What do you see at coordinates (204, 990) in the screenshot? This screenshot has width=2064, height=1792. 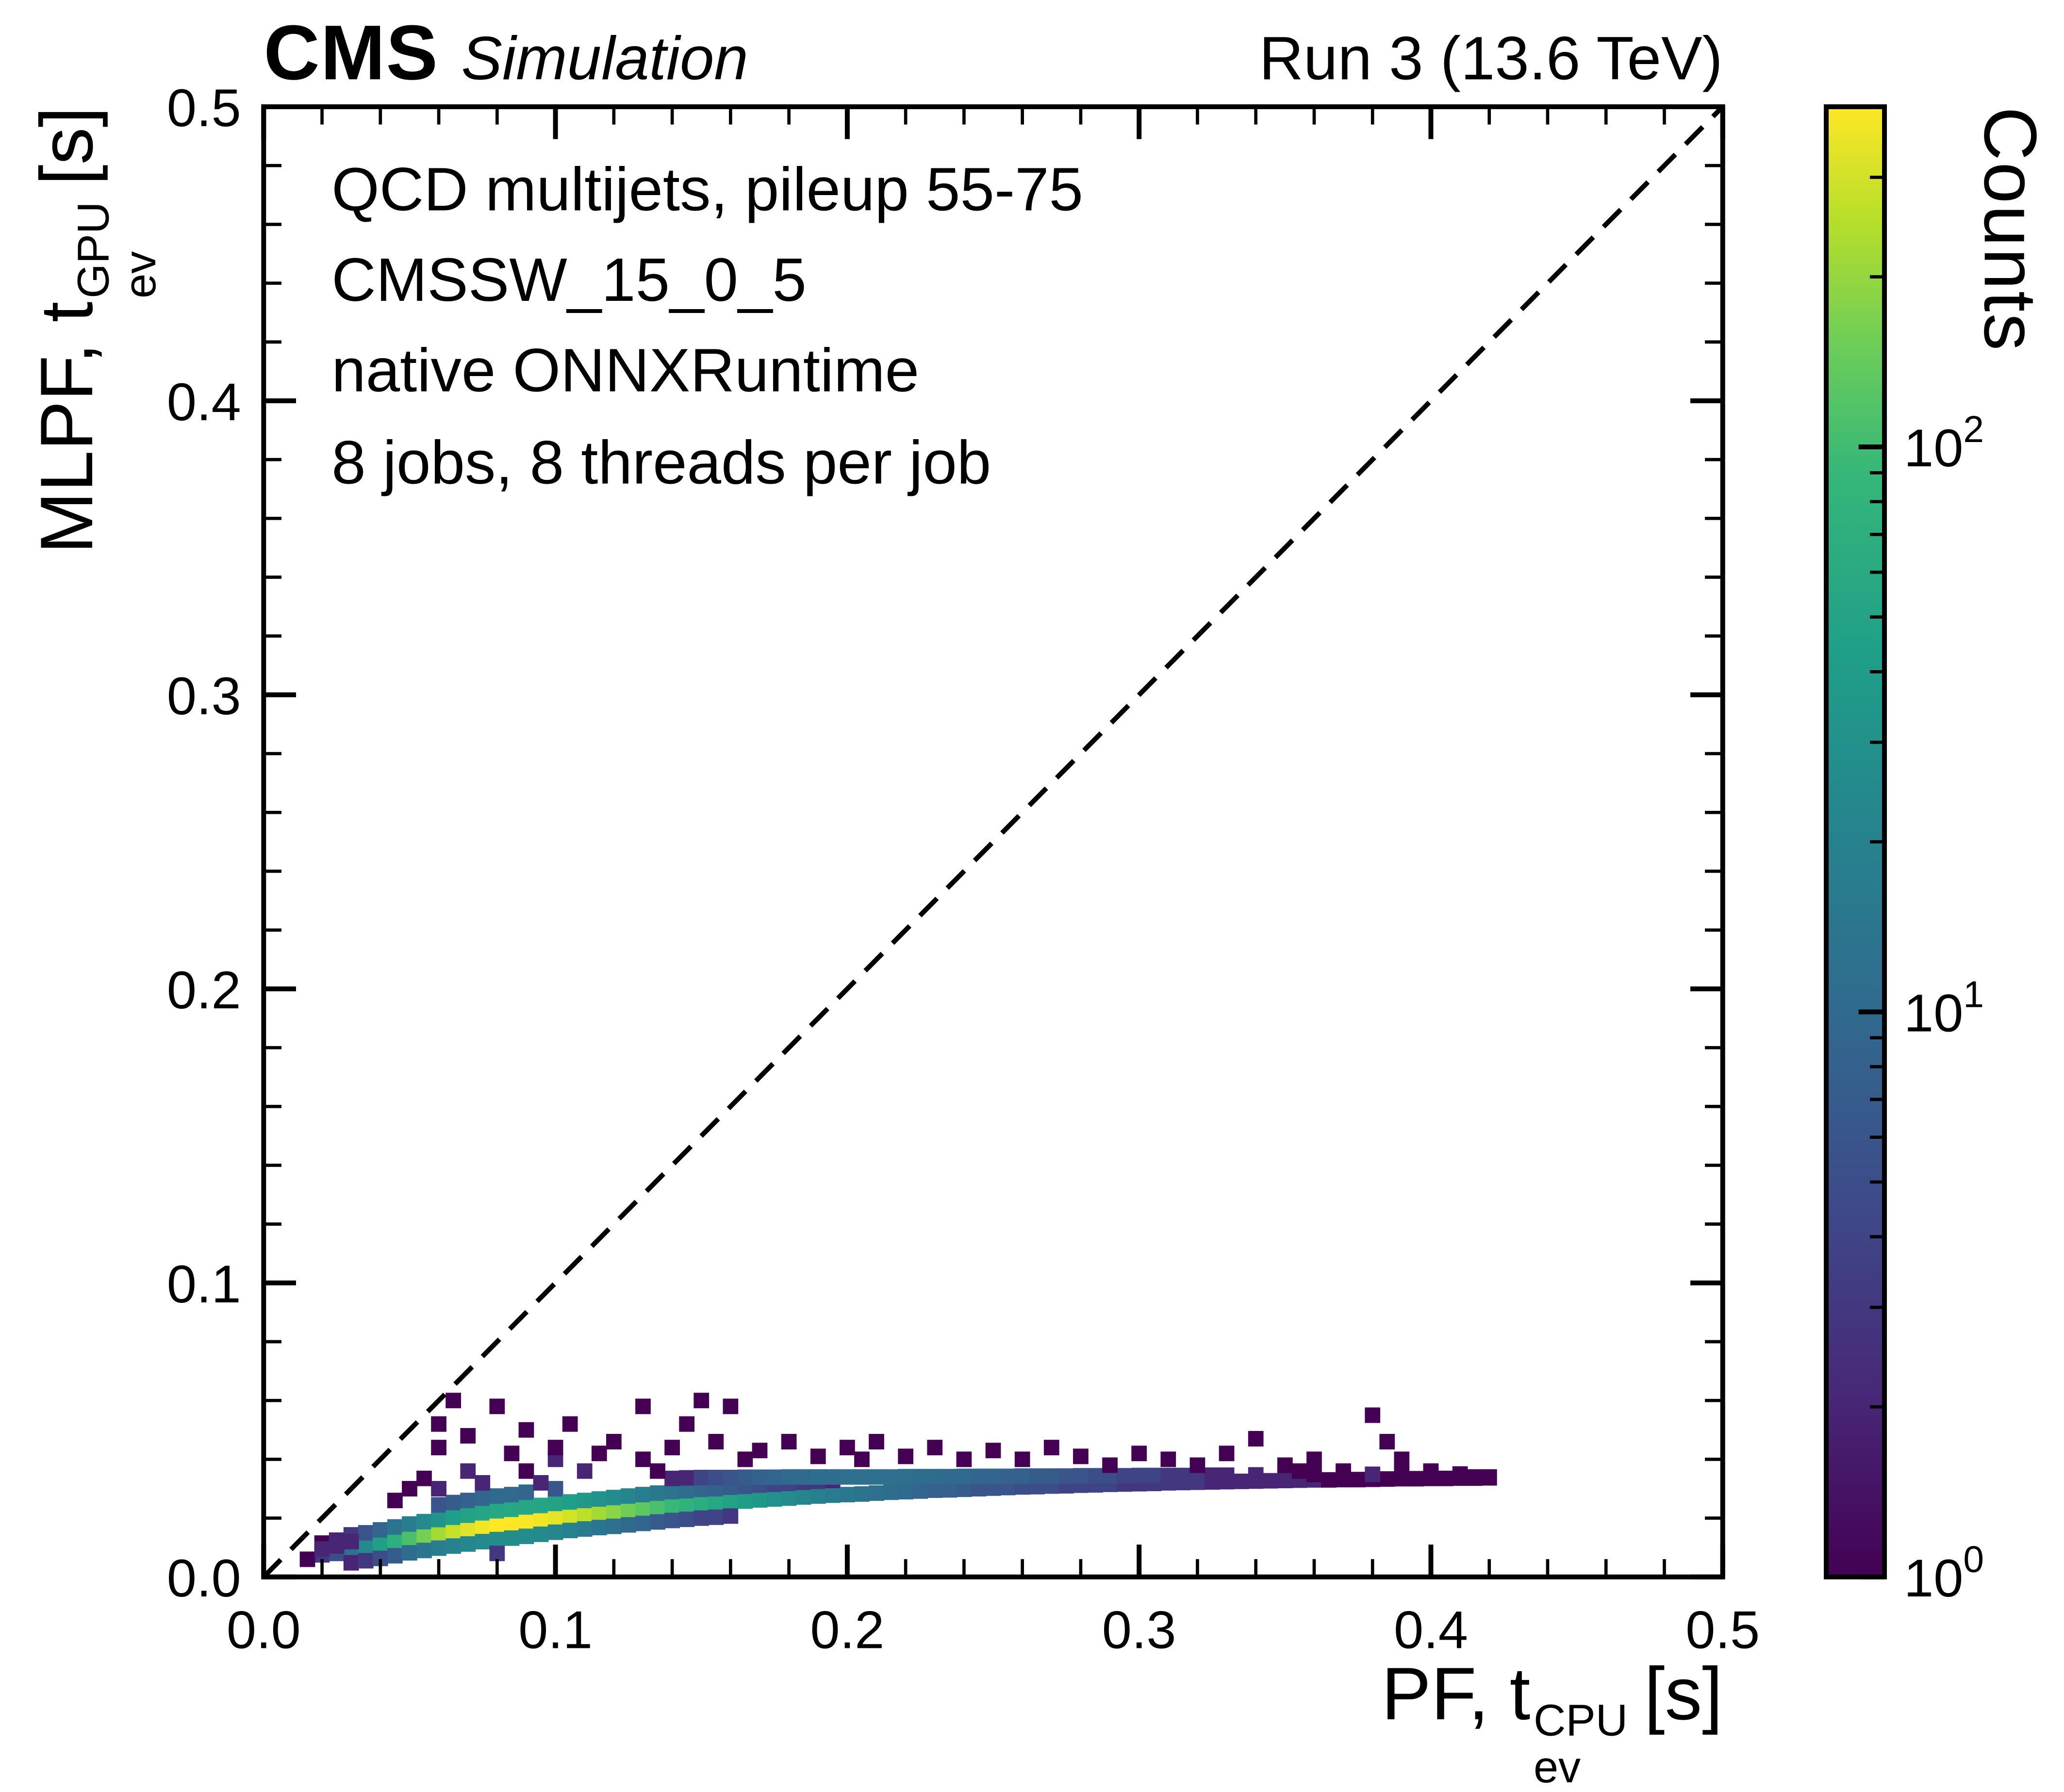 I see `y-tick-label: 0.2` at bounding box center [204, 990].